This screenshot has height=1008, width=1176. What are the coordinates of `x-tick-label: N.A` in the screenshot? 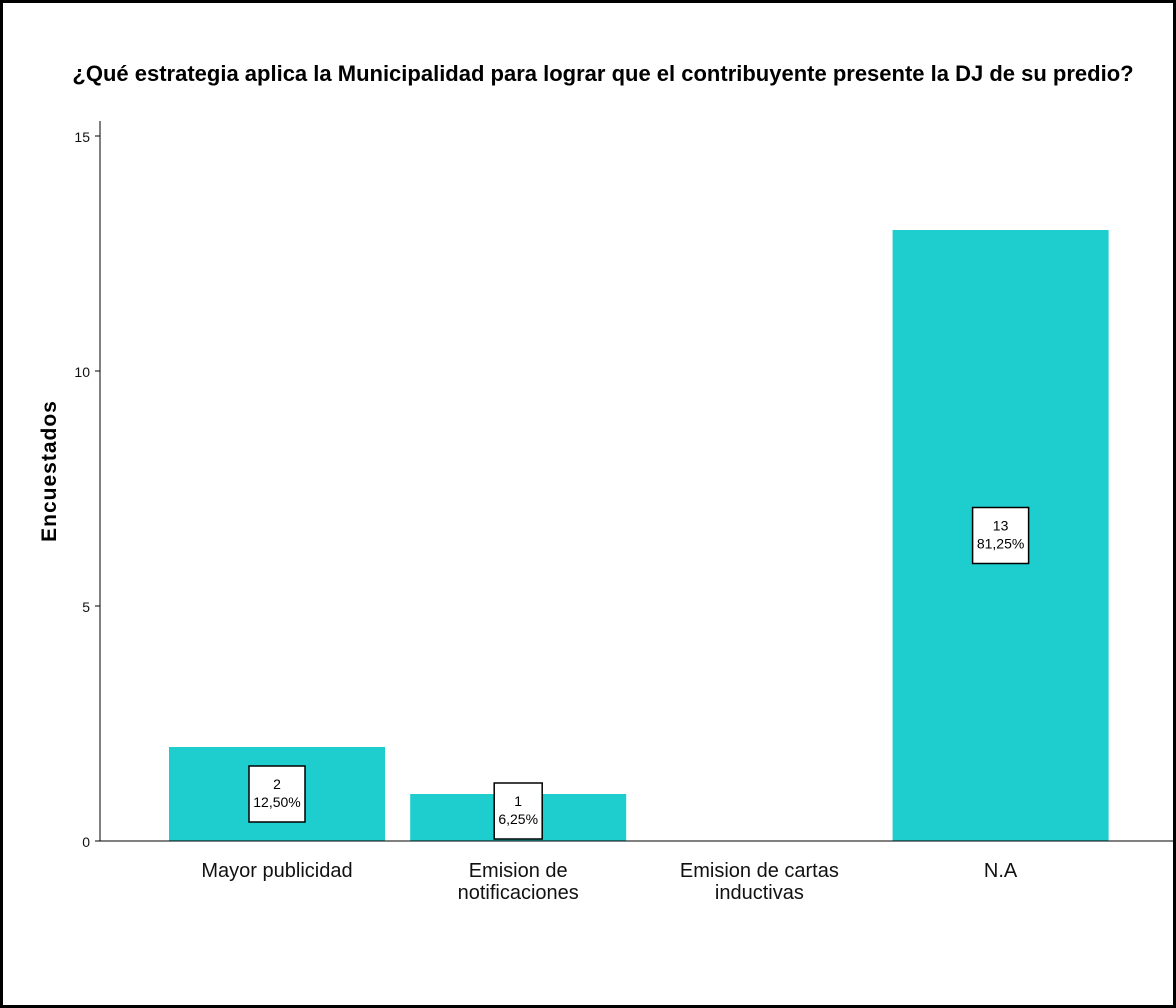 It's located at (1001, 871).